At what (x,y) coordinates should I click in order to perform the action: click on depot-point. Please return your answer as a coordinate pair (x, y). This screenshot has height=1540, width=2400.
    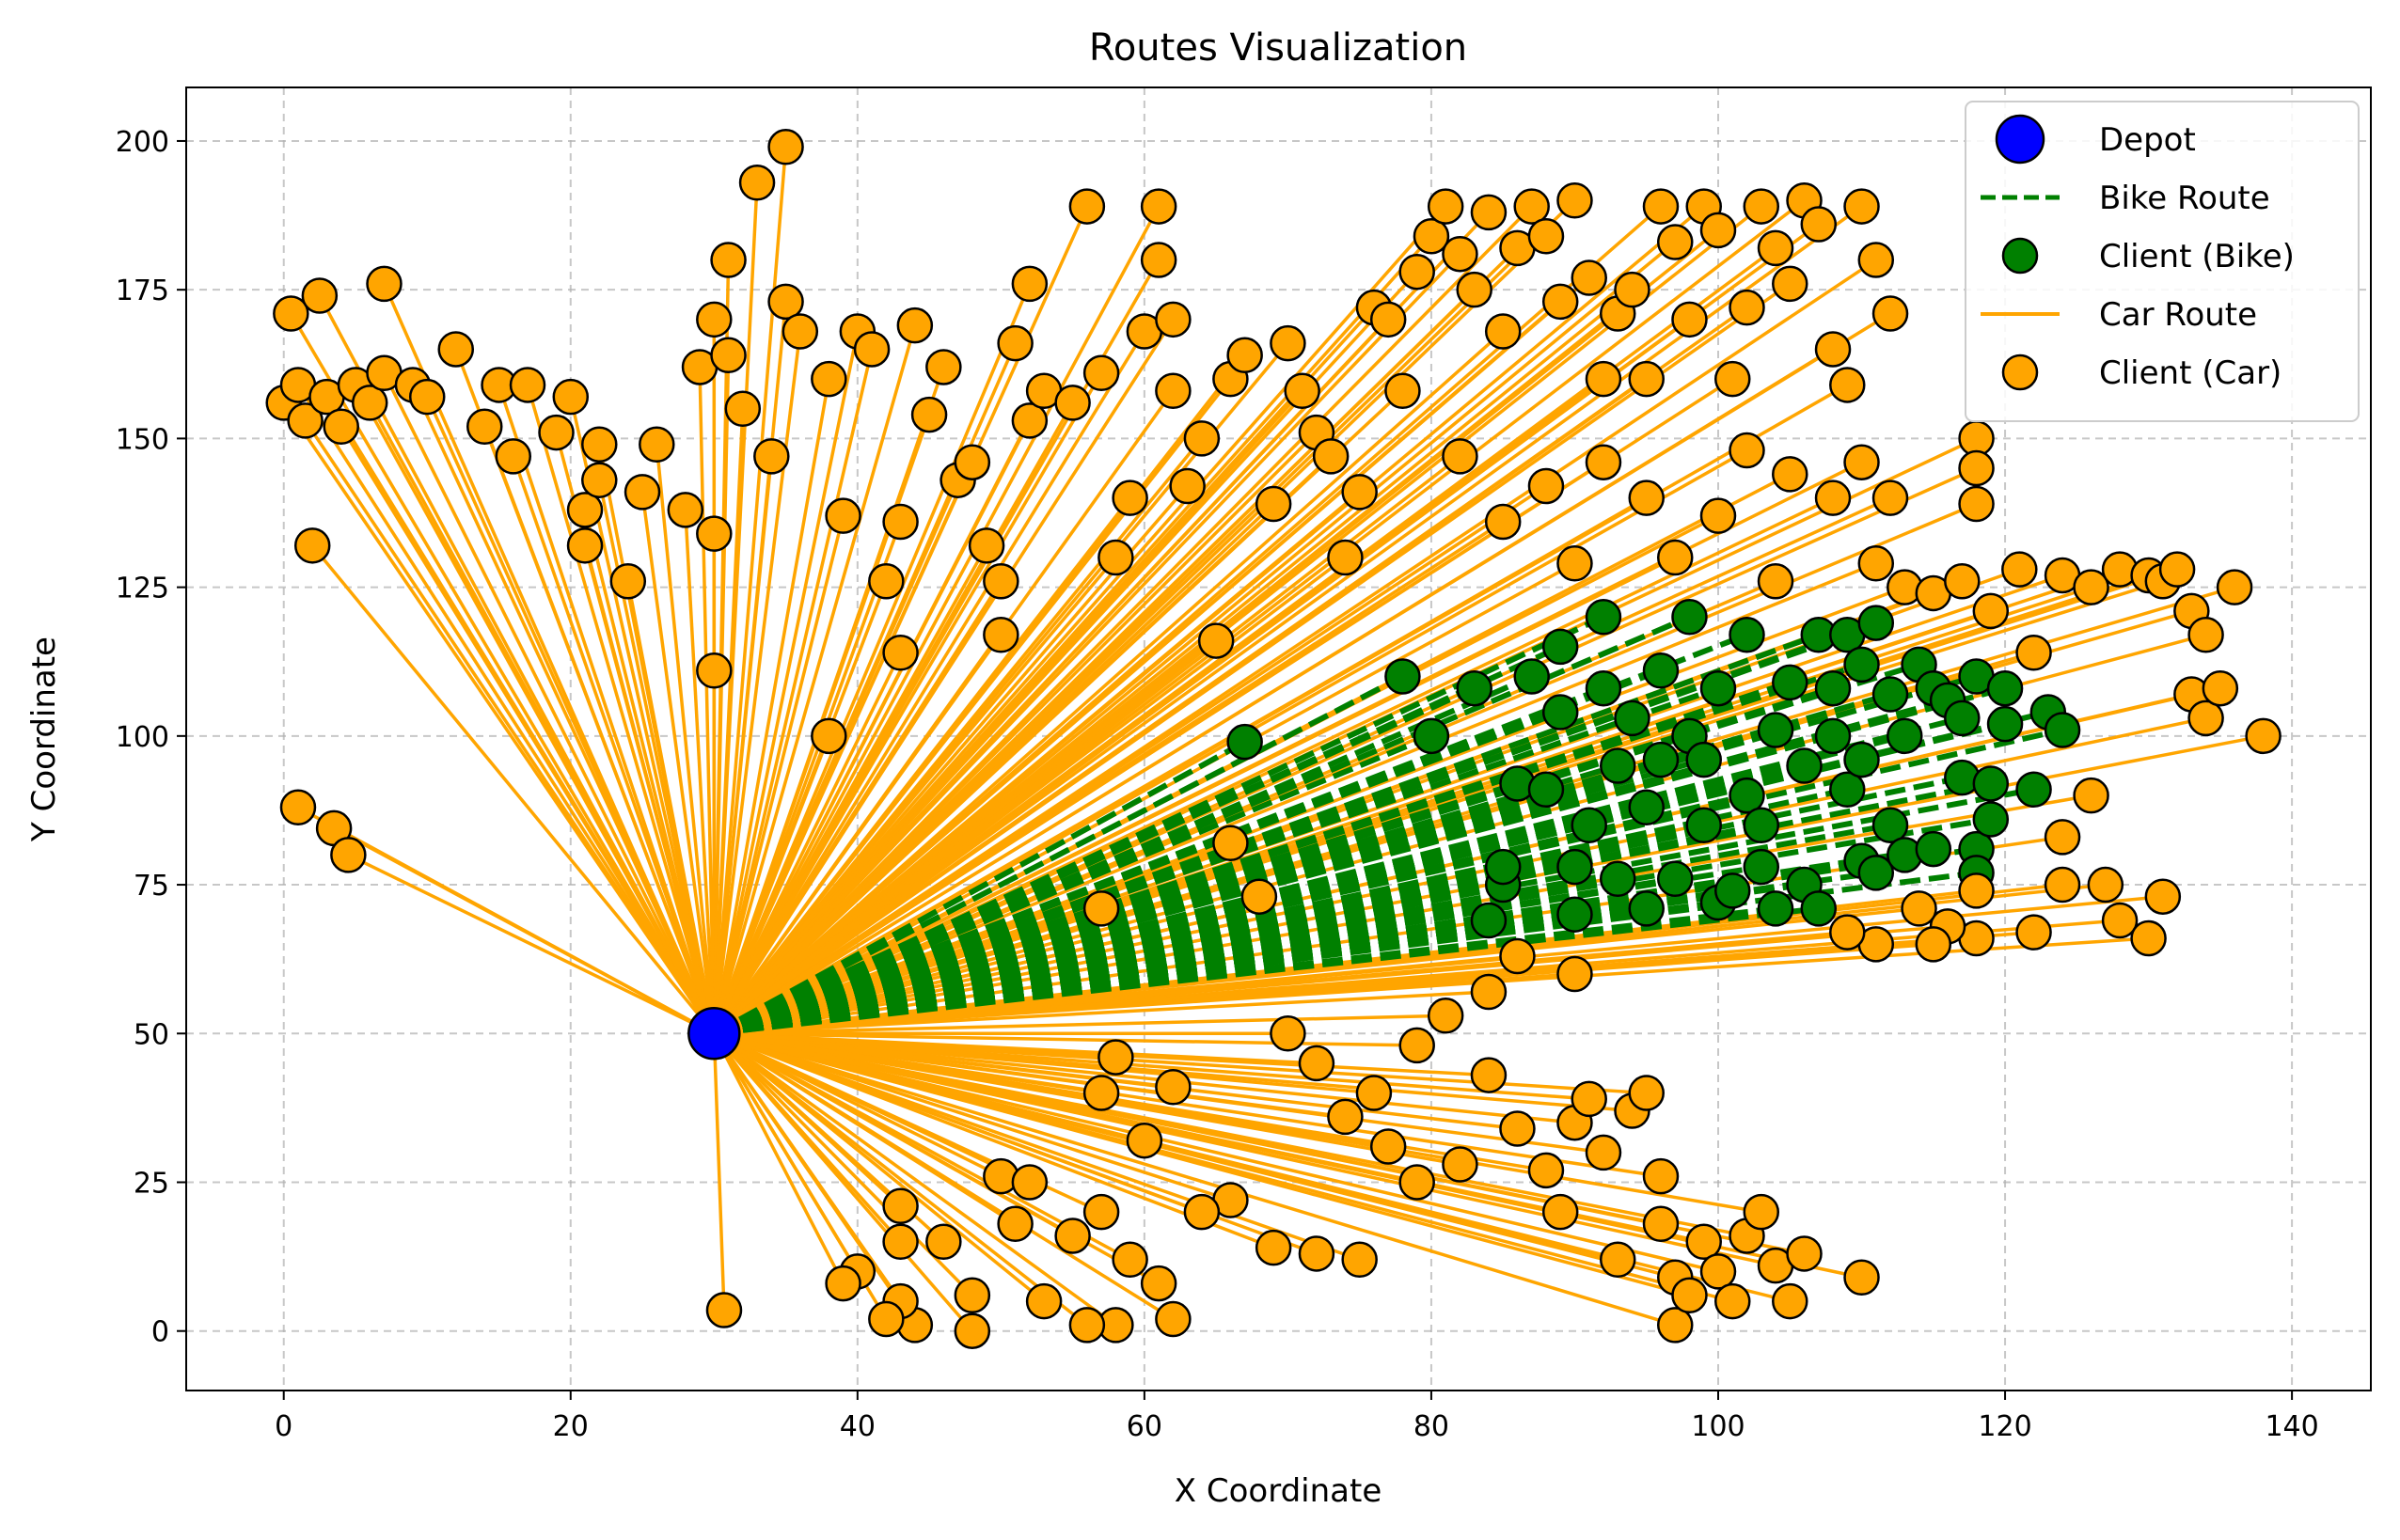
    Looking at the image, I should click on (714, 1034).